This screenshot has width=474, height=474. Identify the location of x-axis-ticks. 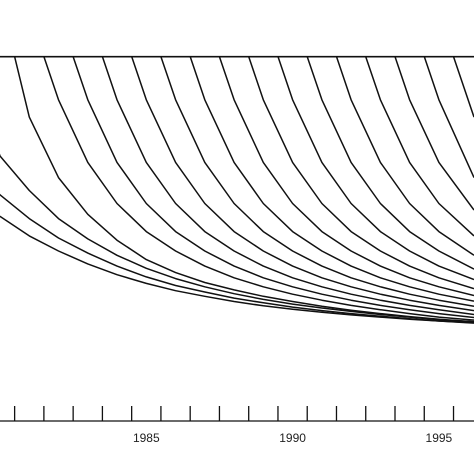
(234, 413).